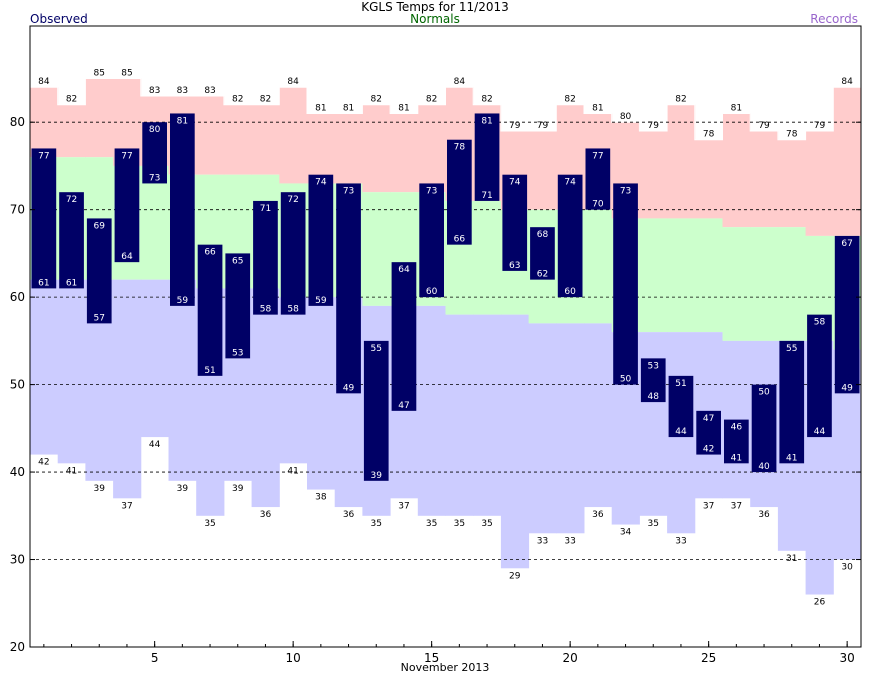 Image resolution: width=870 pixels, height=676 pixels. Describe the element at coordinates (17, 122) in the screenshot. I see `y-tick-label: 80` at that location.